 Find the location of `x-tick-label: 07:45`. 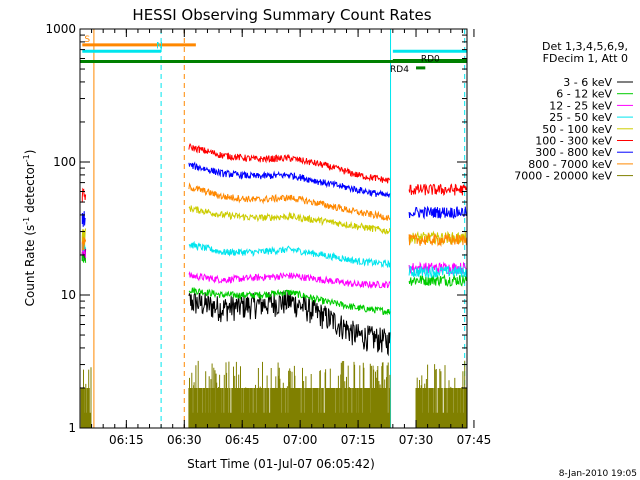

x-tick-label: 07:45 is located at coordinates (474, 440).